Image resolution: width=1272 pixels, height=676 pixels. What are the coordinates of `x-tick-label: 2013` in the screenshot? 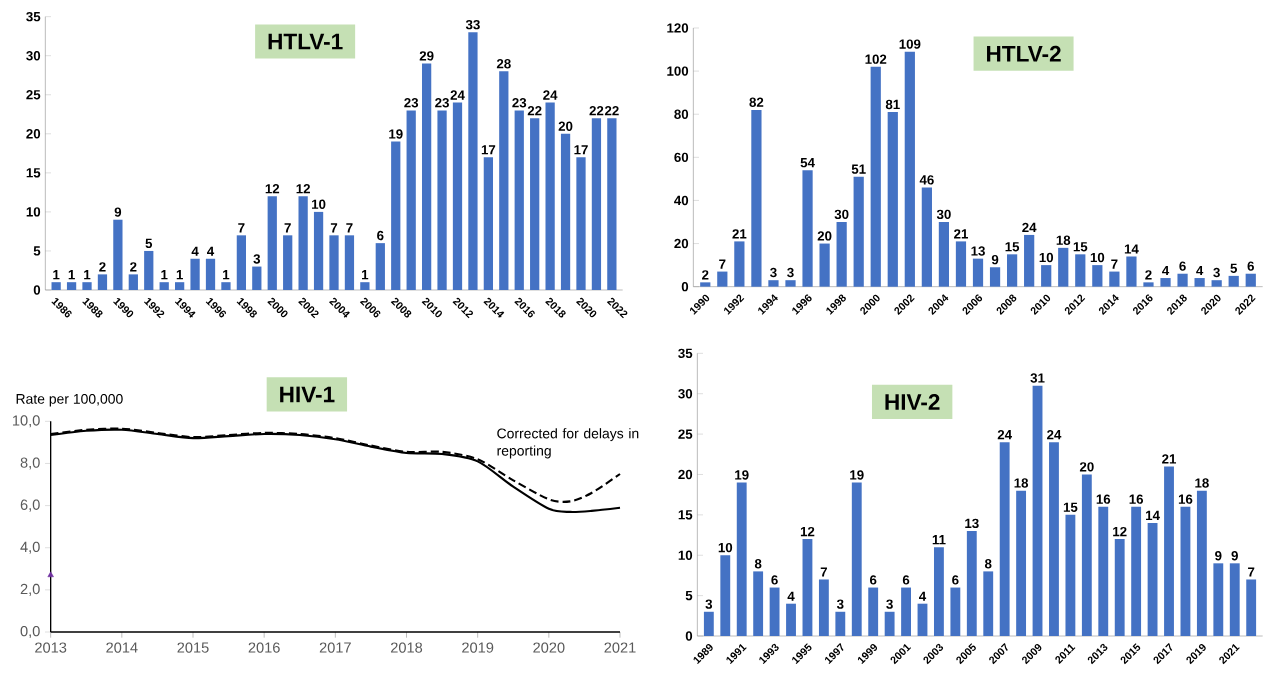 It's located at (51, 647).